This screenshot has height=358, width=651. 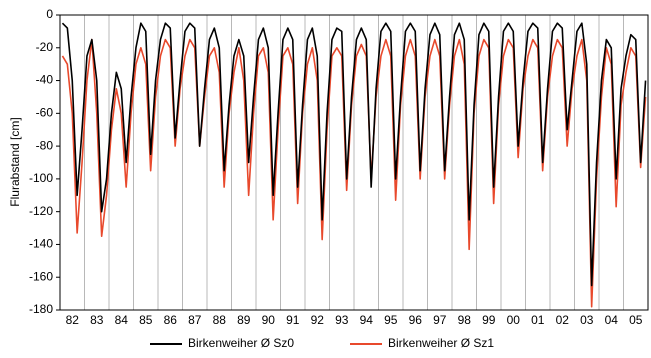 I want to click on y-tick-label: 0, so click(x=49, y=14).